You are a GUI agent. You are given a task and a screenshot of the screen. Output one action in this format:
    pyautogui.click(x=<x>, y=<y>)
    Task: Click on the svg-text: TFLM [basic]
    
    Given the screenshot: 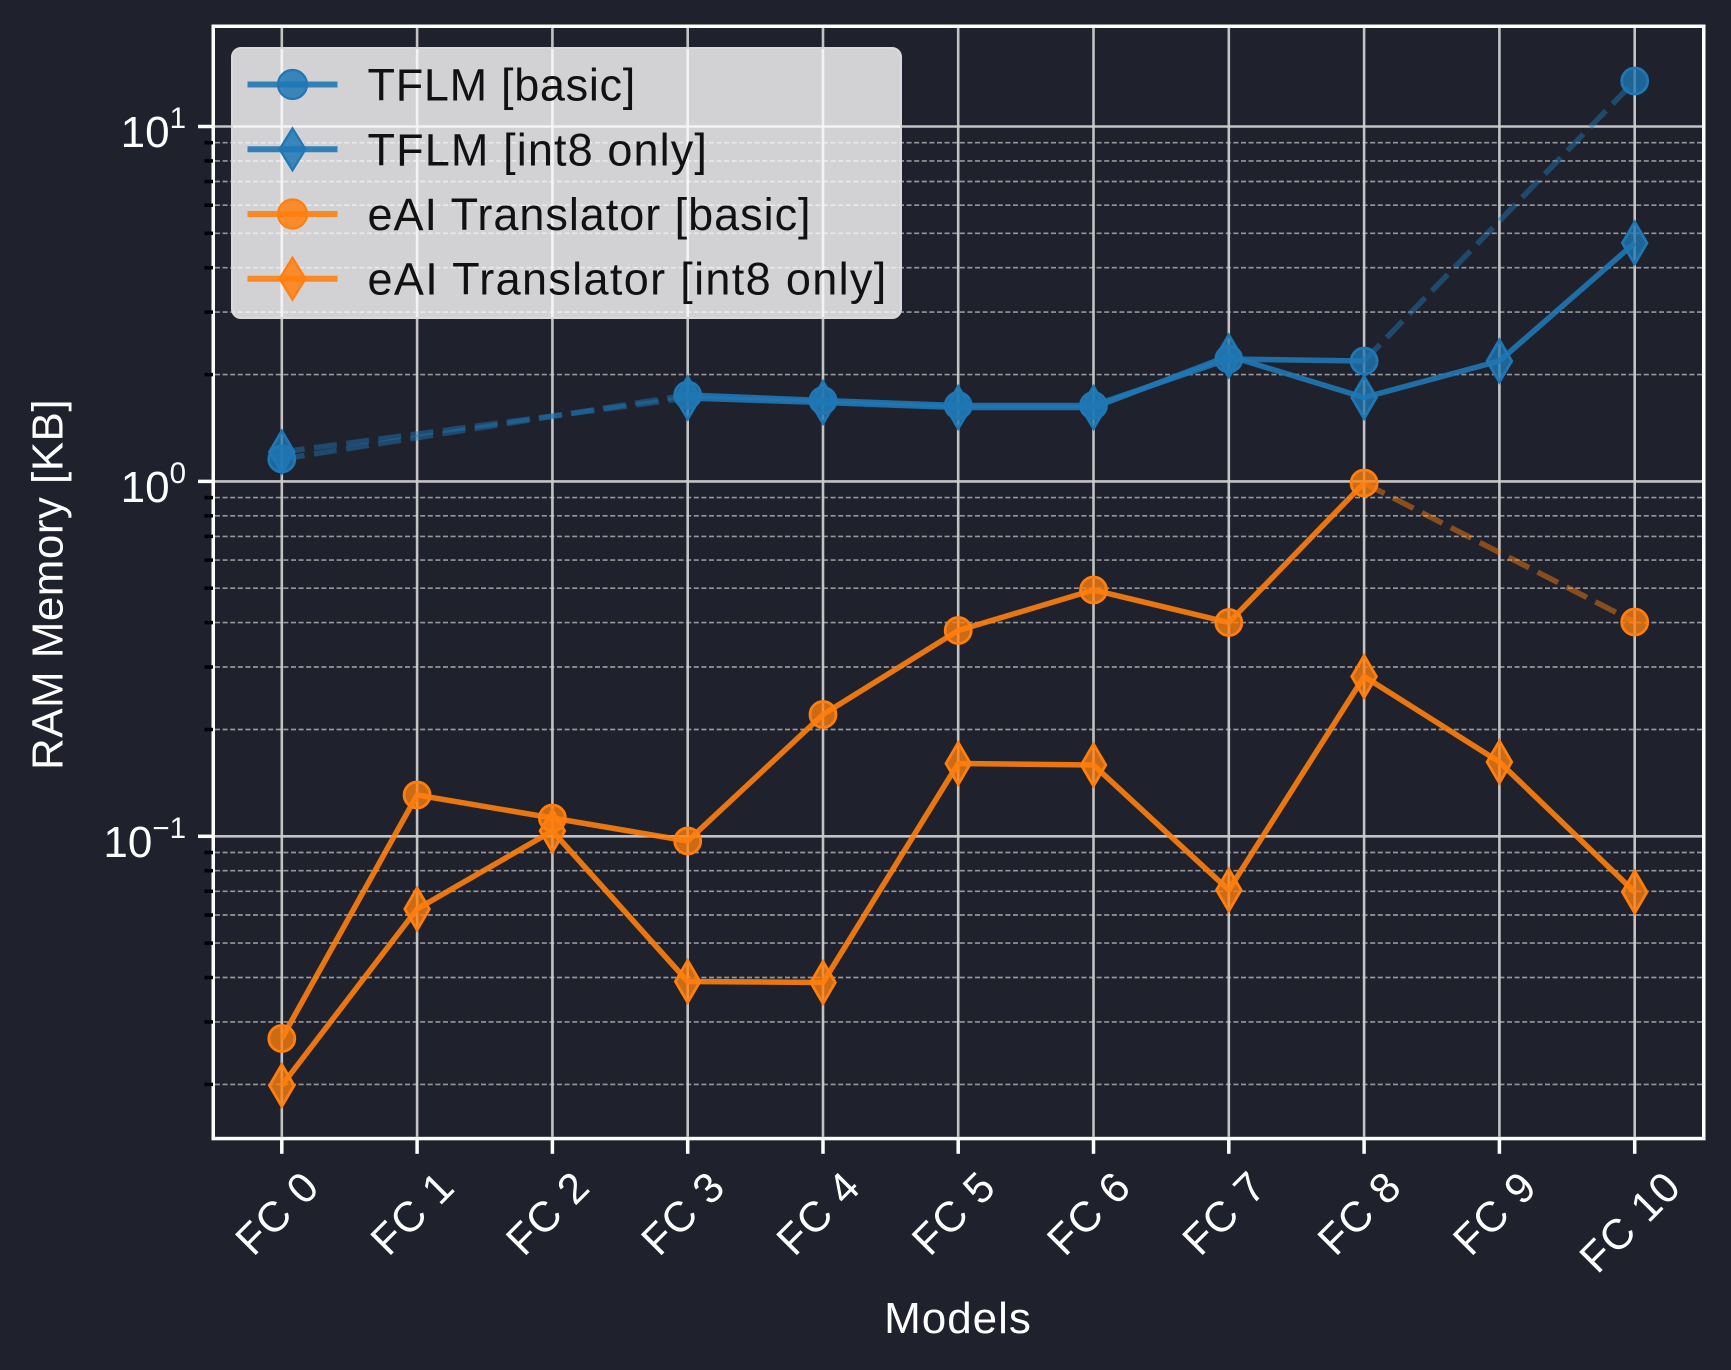 What is the action you would take?
    pyautogui.click(x=502, y=85)
    